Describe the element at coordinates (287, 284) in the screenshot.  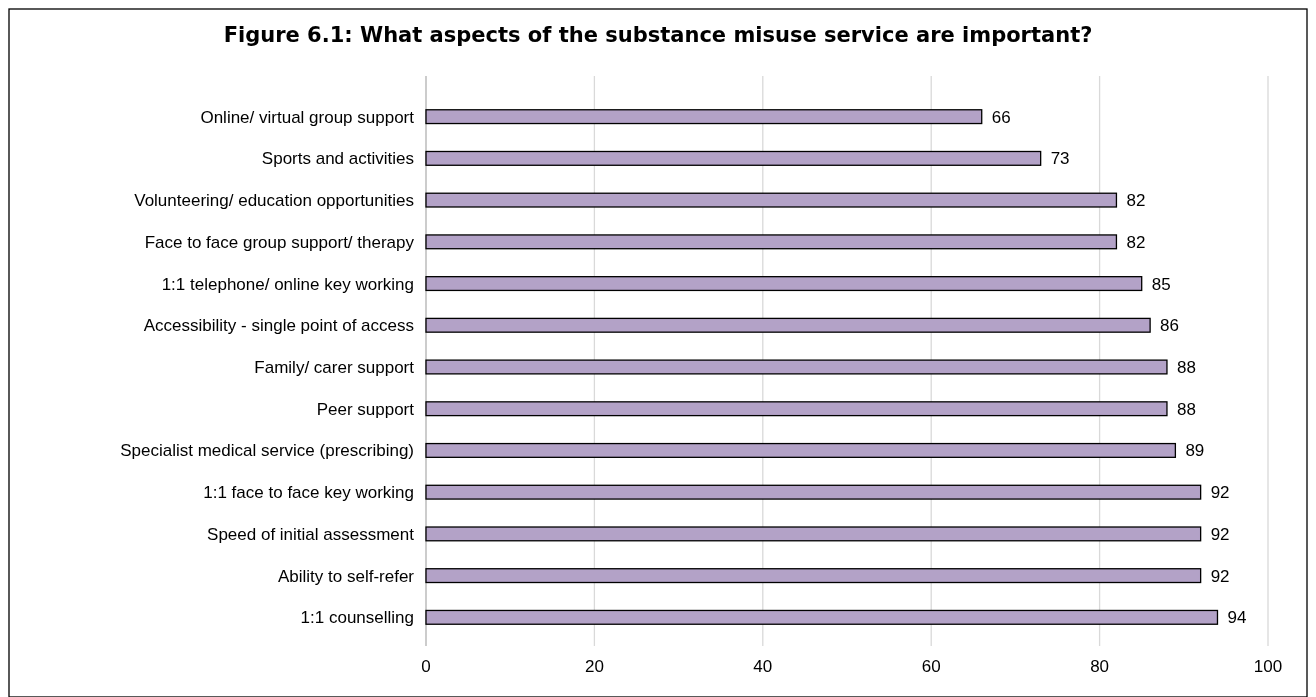
I see `y-tick-label: 1:1 telephone/ online key working` at that location.